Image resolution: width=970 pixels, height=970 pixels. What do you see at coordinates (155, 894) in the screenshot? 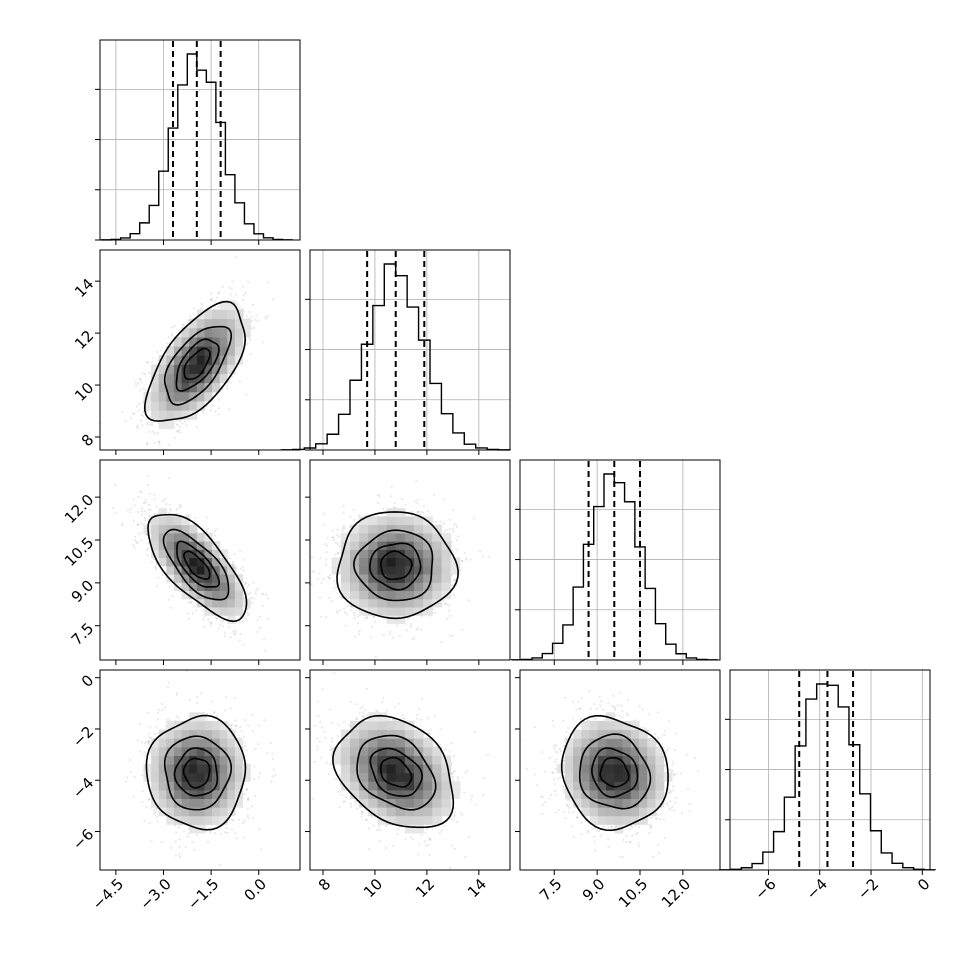
I see `x-tick-label: −3.0` at bounding box center [155, 894].